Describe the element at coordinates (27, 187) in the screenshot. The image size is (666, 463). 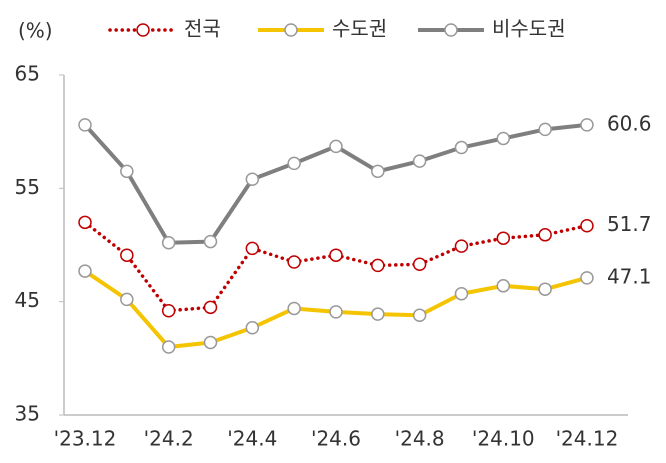
I see `y-tick-label: 55` at that location.